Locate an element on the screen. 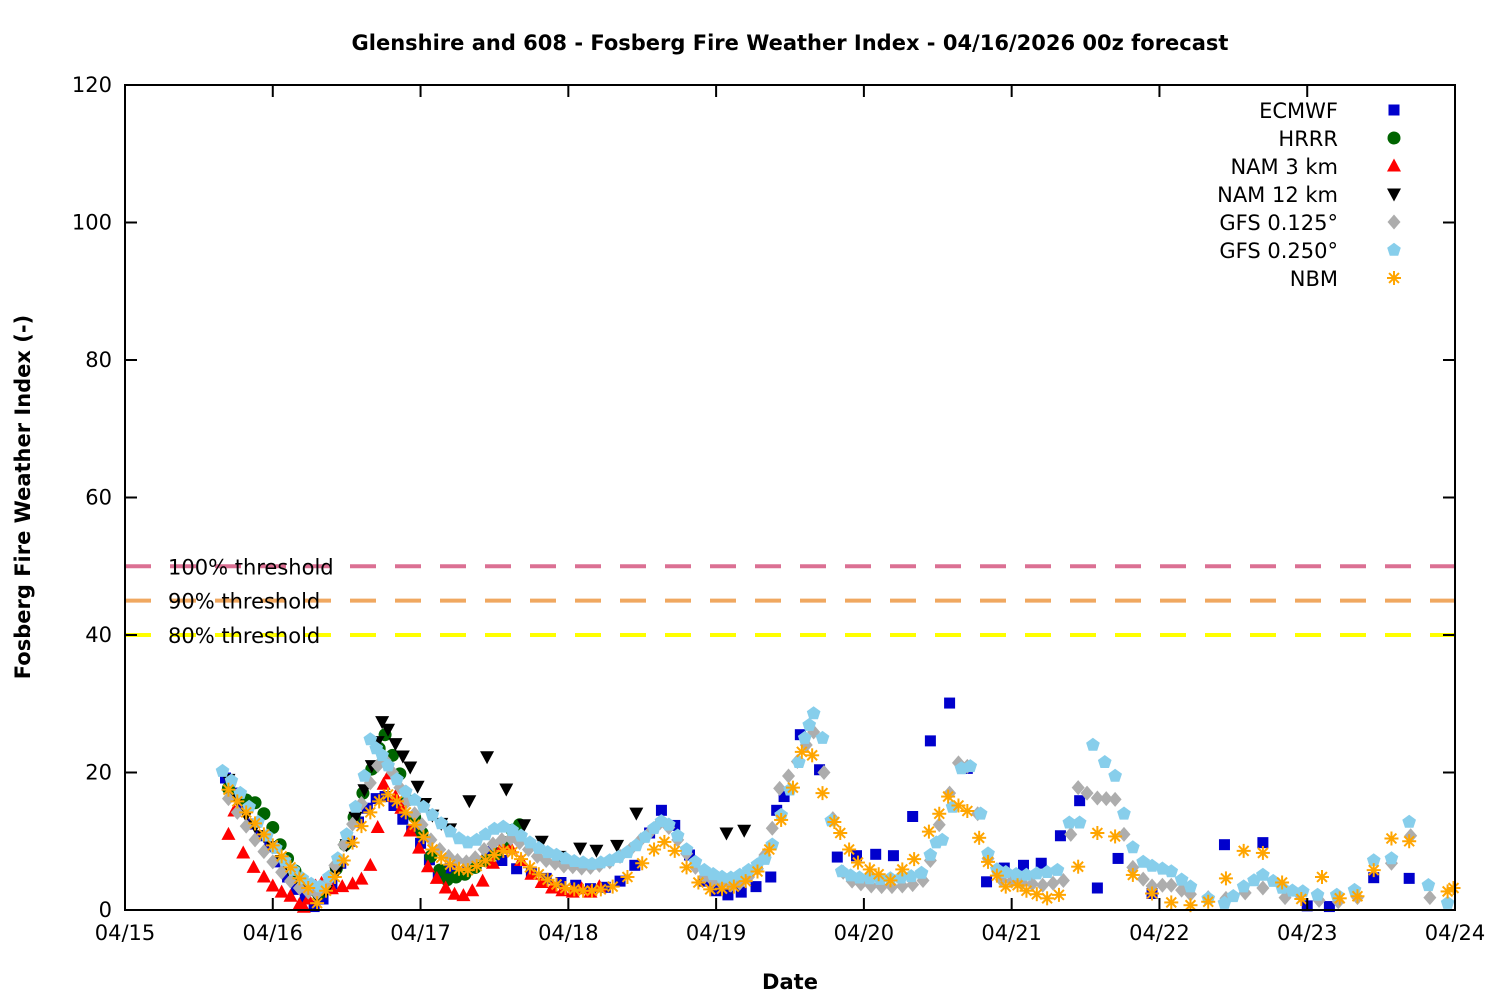 Image resolution: width=1500 pixels, height=1004 pixels. series-nbm is located at coordinates (841, 828).